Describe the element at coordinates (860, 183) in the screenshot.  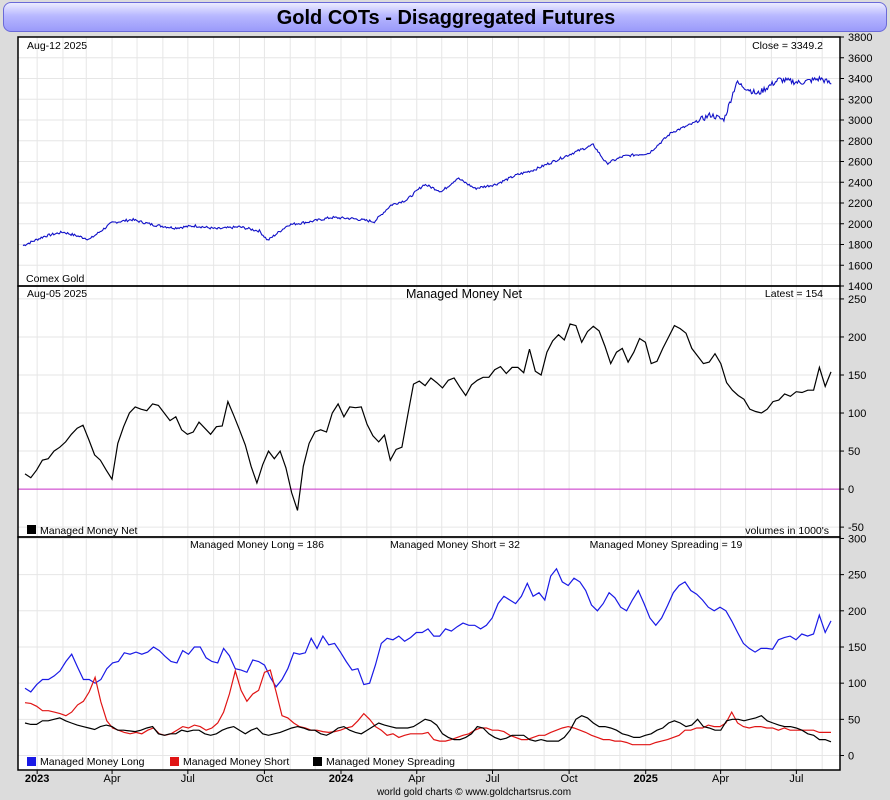
I see `y-tick-label: 2400` at that location.